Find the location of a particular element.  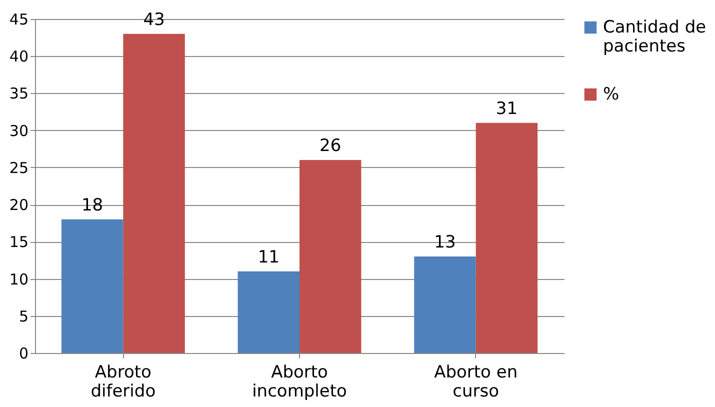

y-tick-label: 30 is located at coordinates (18, 131).